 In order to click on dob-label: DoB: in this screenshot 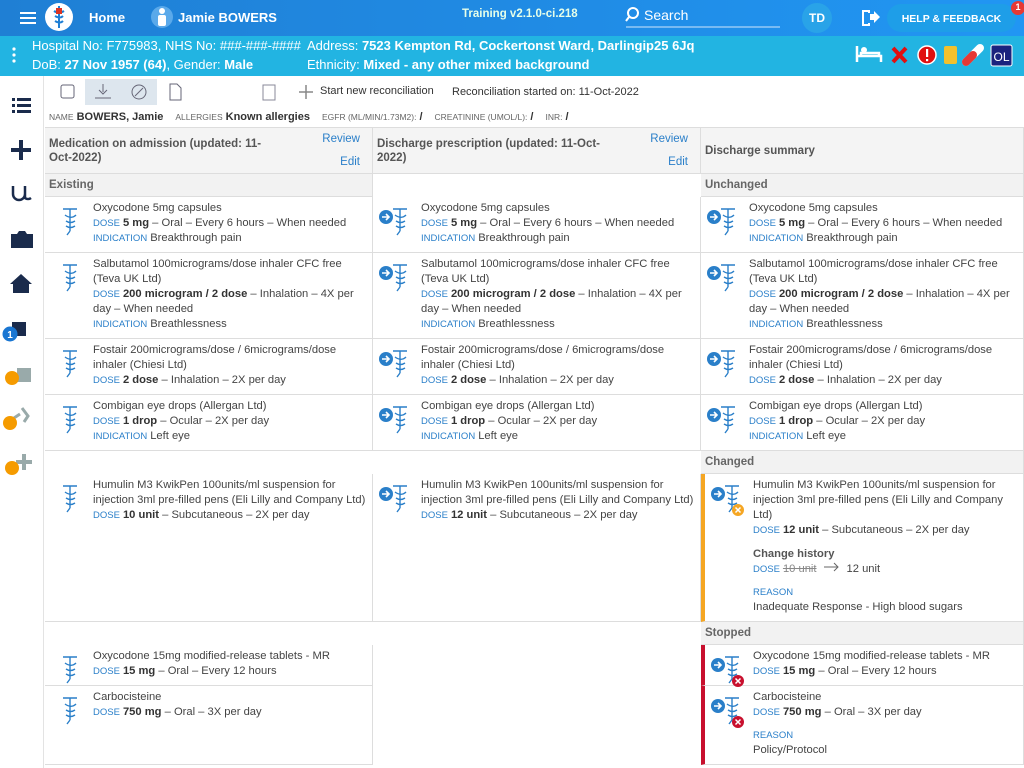, I will do `click(46, 64)`.